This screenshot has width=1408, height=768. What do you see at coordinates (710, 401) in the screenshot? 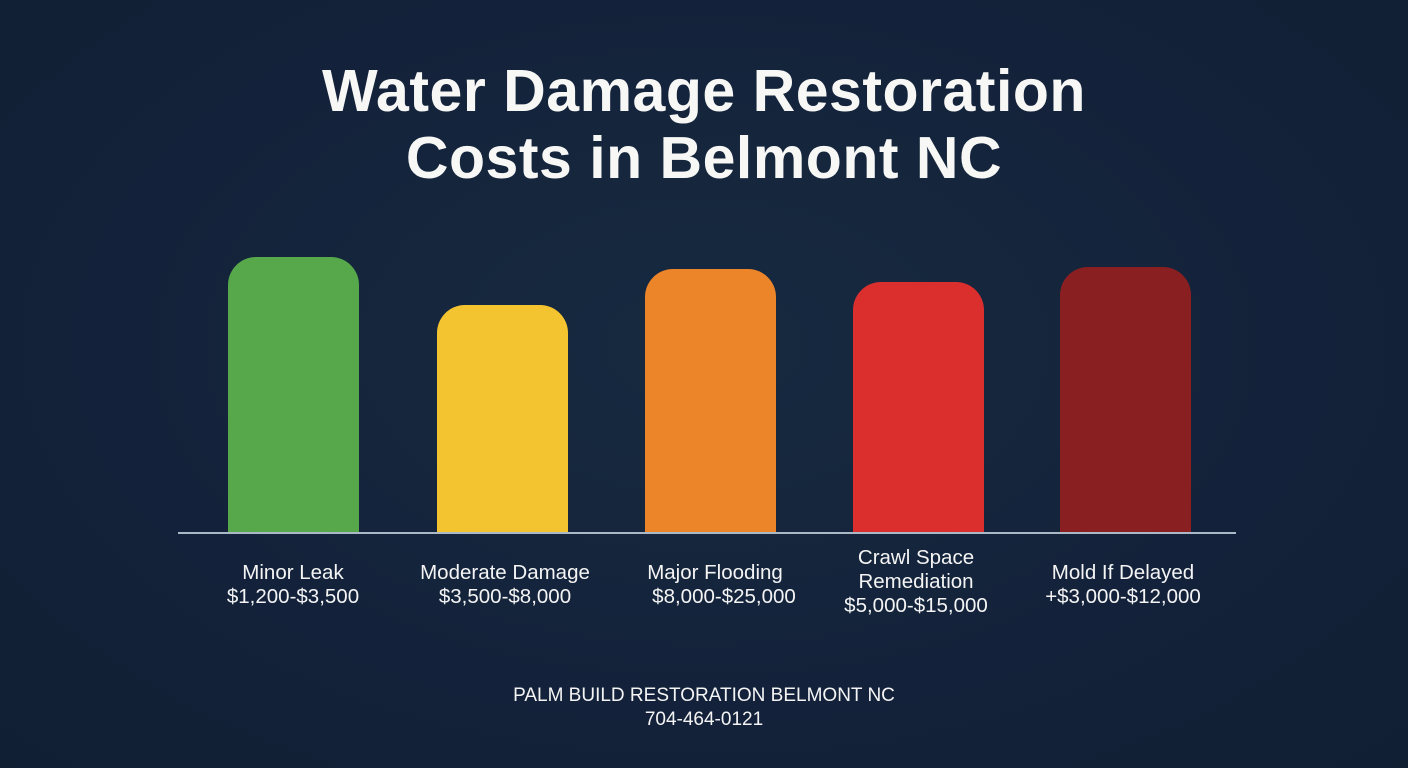
I see `bar-major-flooding` at bounding box center [710, 401].